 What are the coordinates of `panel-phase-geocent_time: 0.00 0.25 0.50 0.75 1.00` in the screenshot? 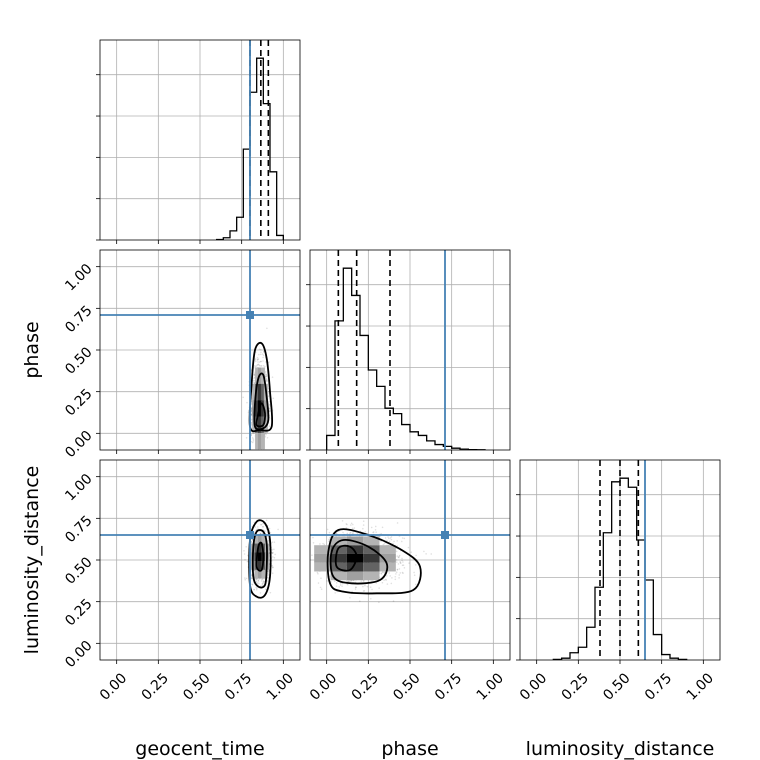 It's located at (181, 355).